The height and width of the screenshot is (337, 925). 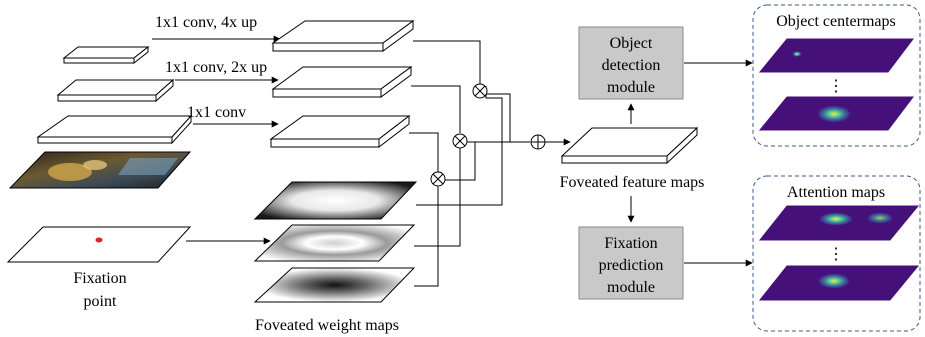 I want to click on attention-maps-panel, so click(x=836, y=253).